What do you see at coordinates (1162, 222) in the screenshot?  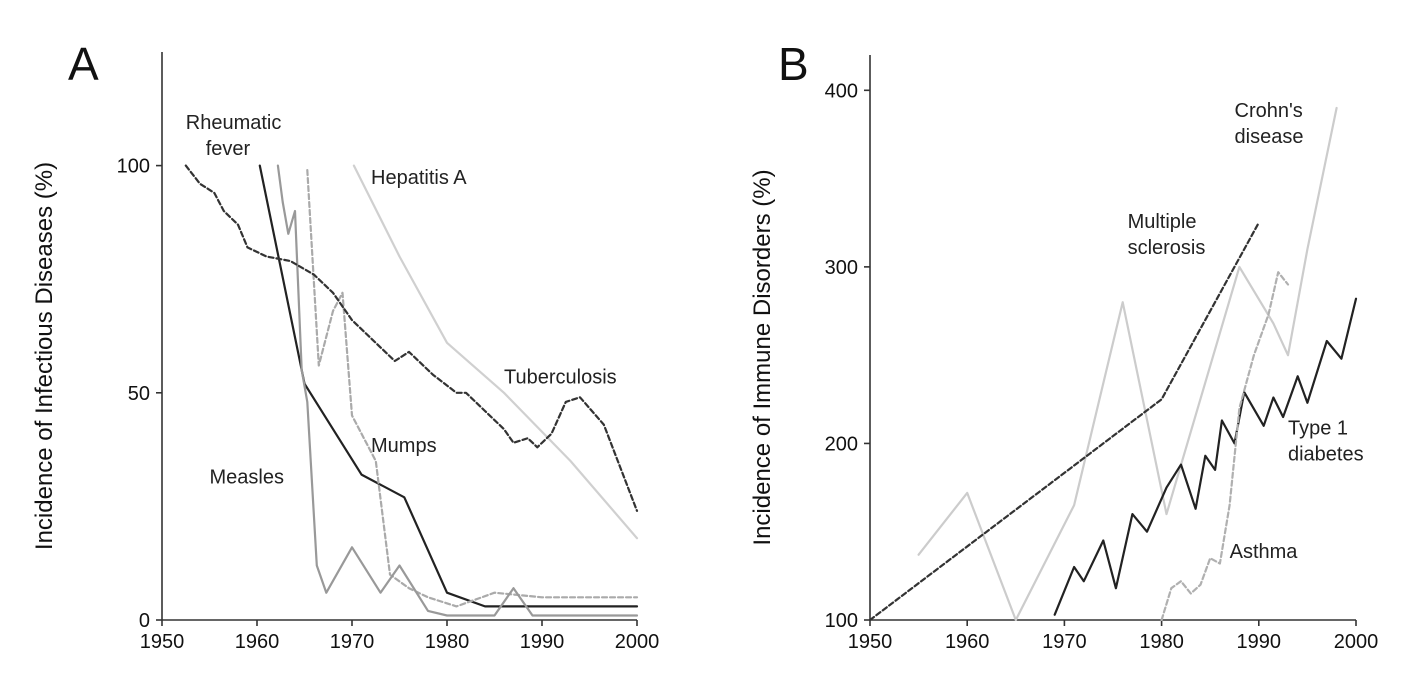 I see `annotation-line: Multiple` at bounding box center [1162, 222].